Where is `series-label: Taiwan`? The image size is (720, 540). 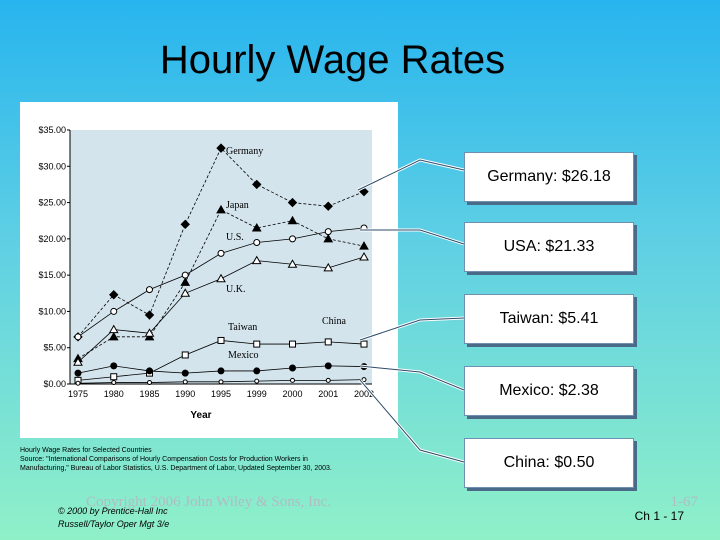
series-label: Taiwan is located at coordinates (242, 327).